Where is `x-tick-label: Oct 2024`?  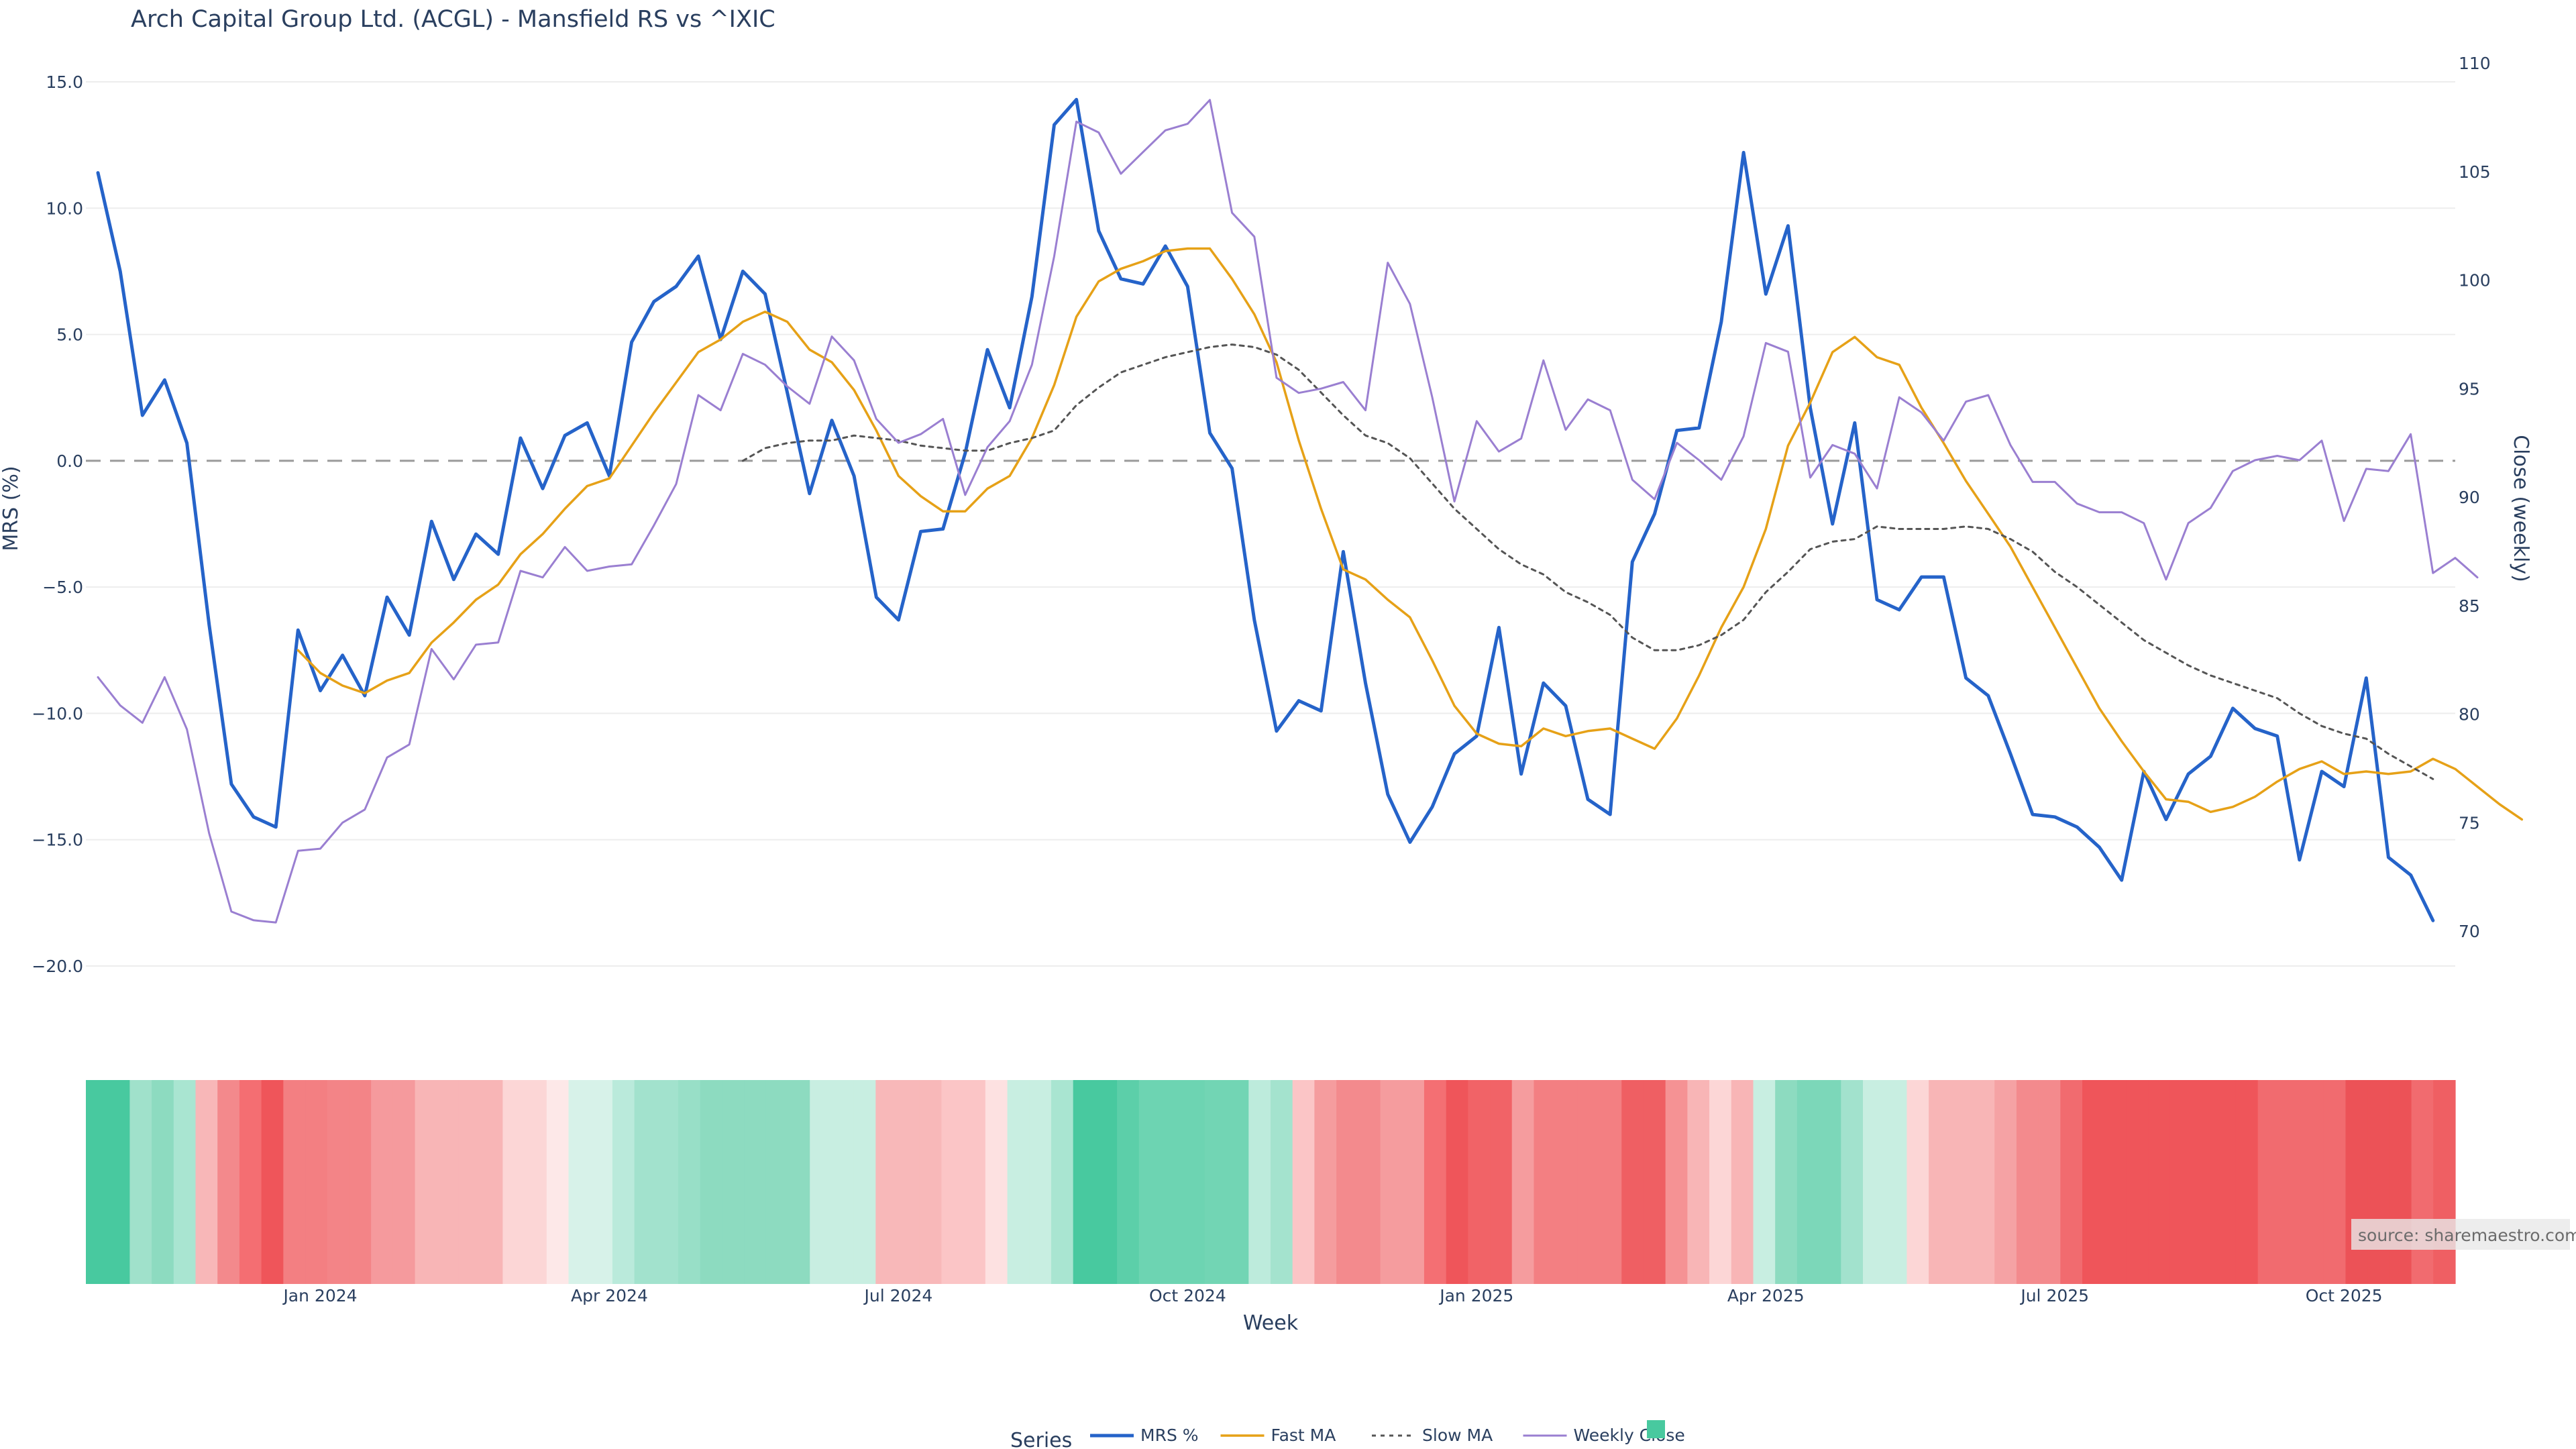
x-tick-label: Oct 2024 is located at coordinates (1187, 1295).